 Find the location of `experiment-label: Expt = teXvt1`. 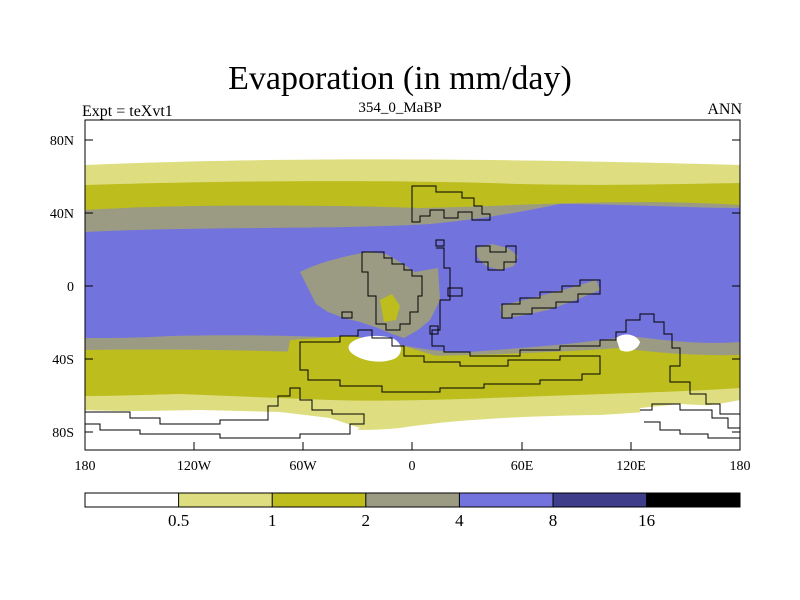

experiment-label: Expt = teXvt1 is located at coordinates (127, 111).